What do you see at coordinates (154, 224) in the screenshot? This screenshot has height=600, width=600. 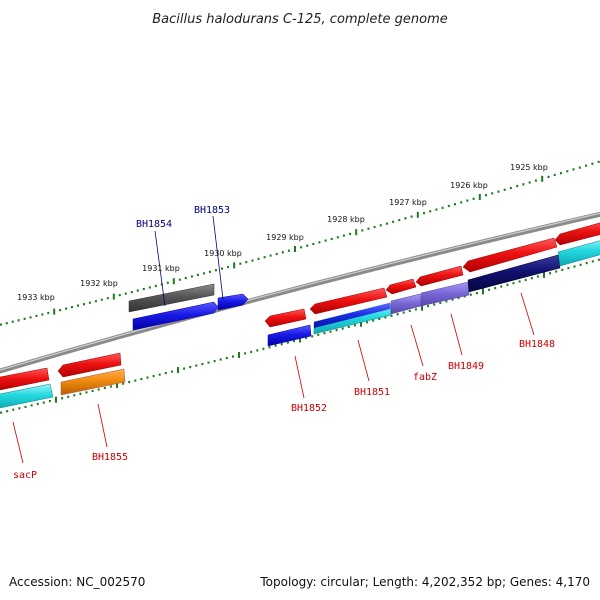 I see `gene-label-bh1854: BH1854` at bounding box center [154, 224].